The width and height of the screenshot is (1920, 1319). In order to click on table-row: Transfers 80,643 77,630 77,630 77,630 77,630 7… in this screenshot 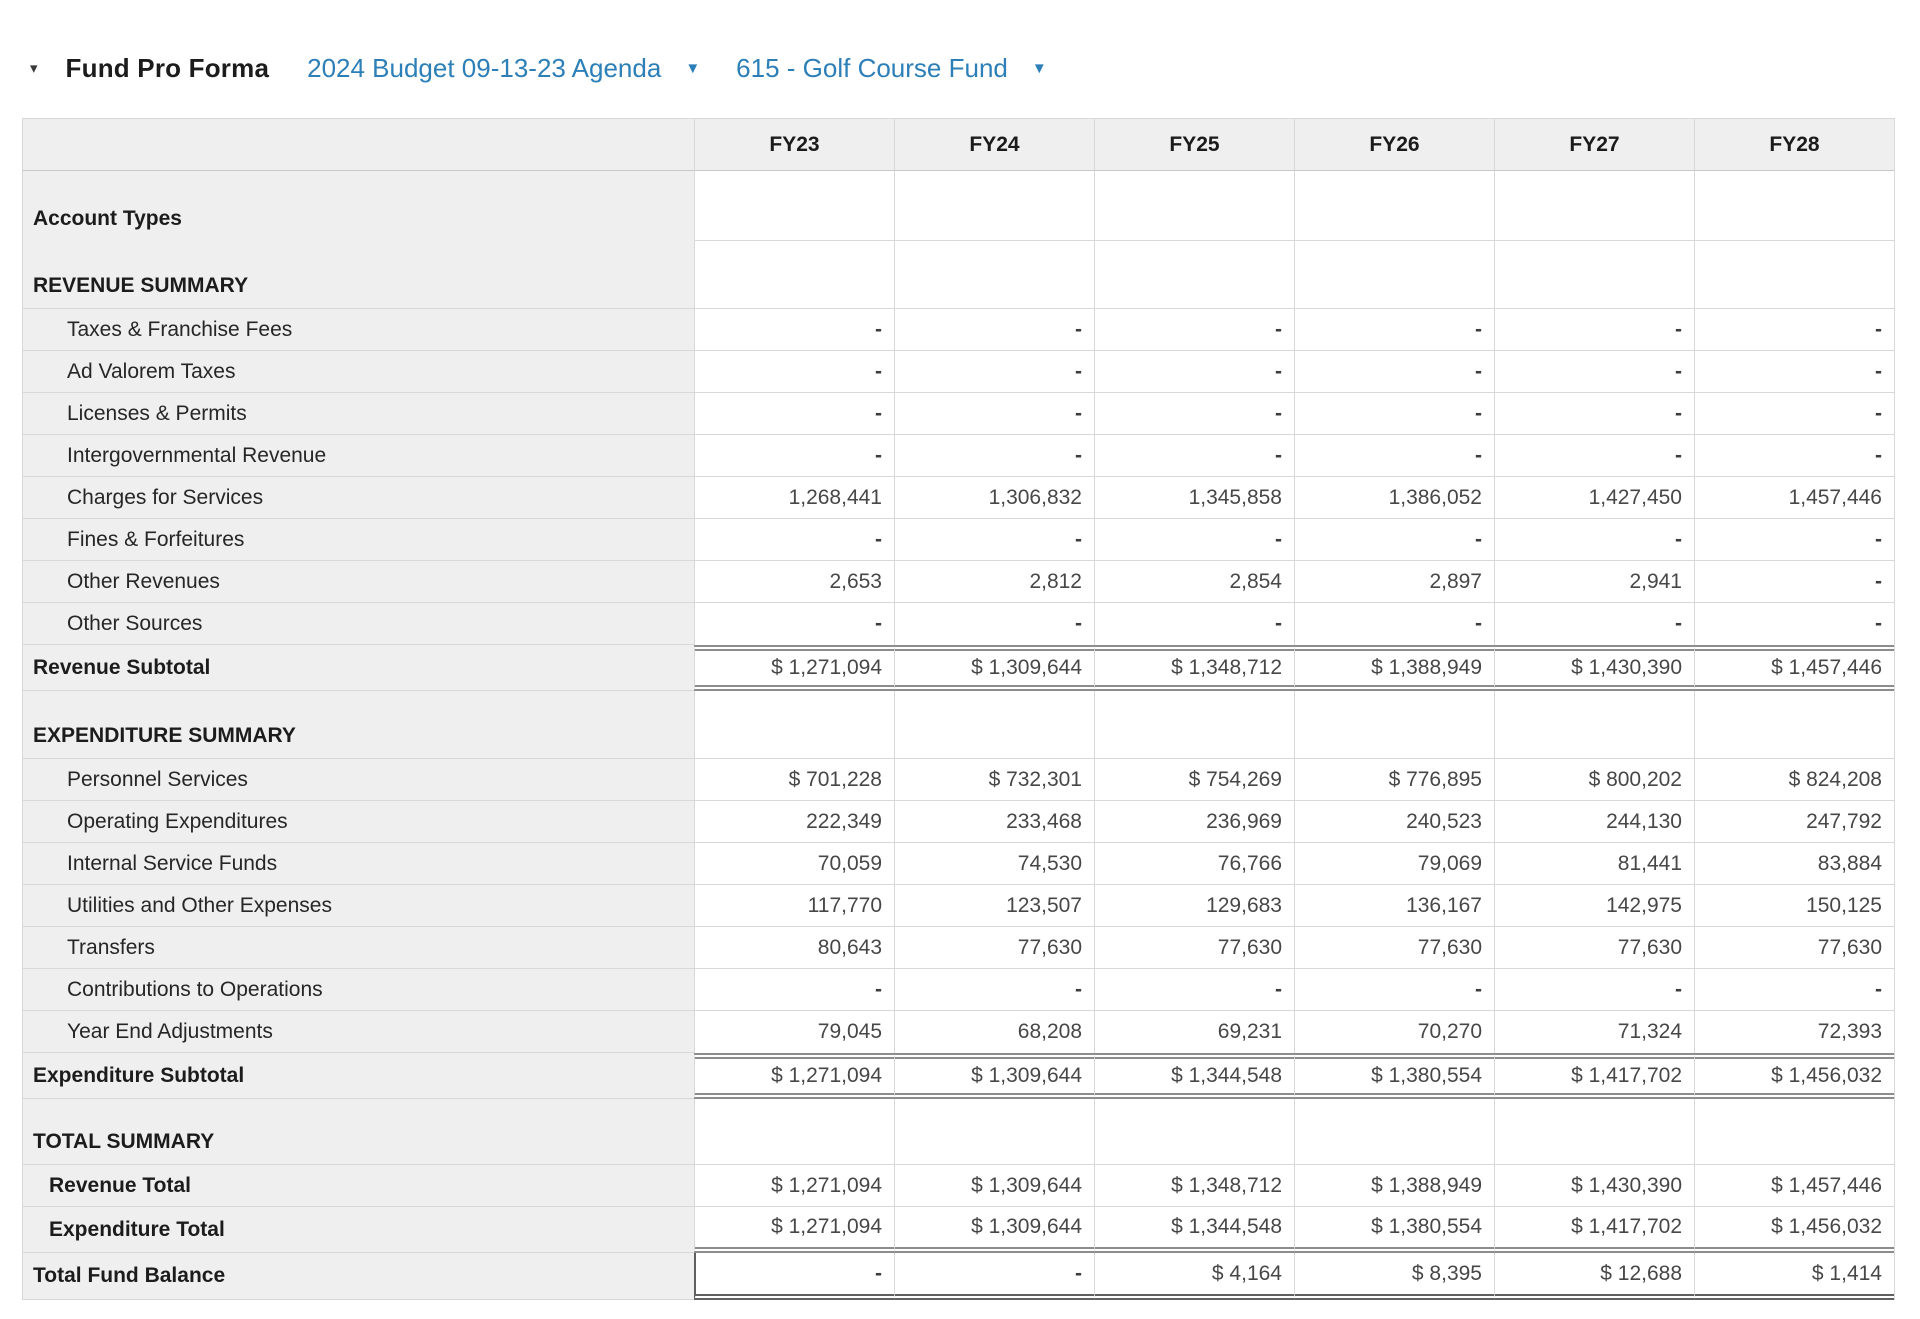, I will do `click(958, 948)`.